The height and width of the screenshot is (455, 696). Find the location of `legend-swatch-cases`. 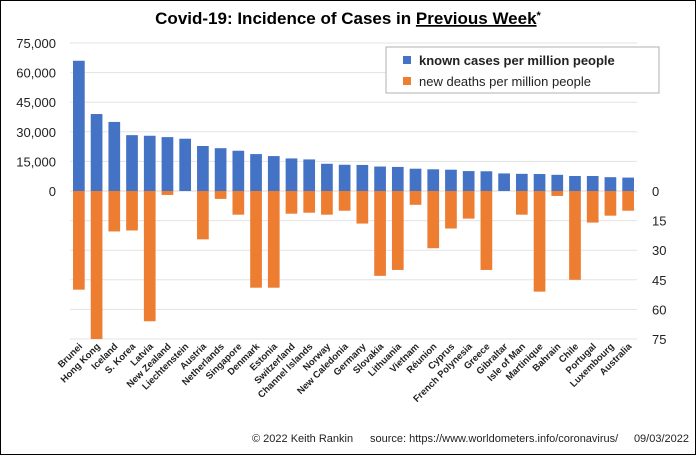

legend-swatch-cases is located at coordinates (407, 60).